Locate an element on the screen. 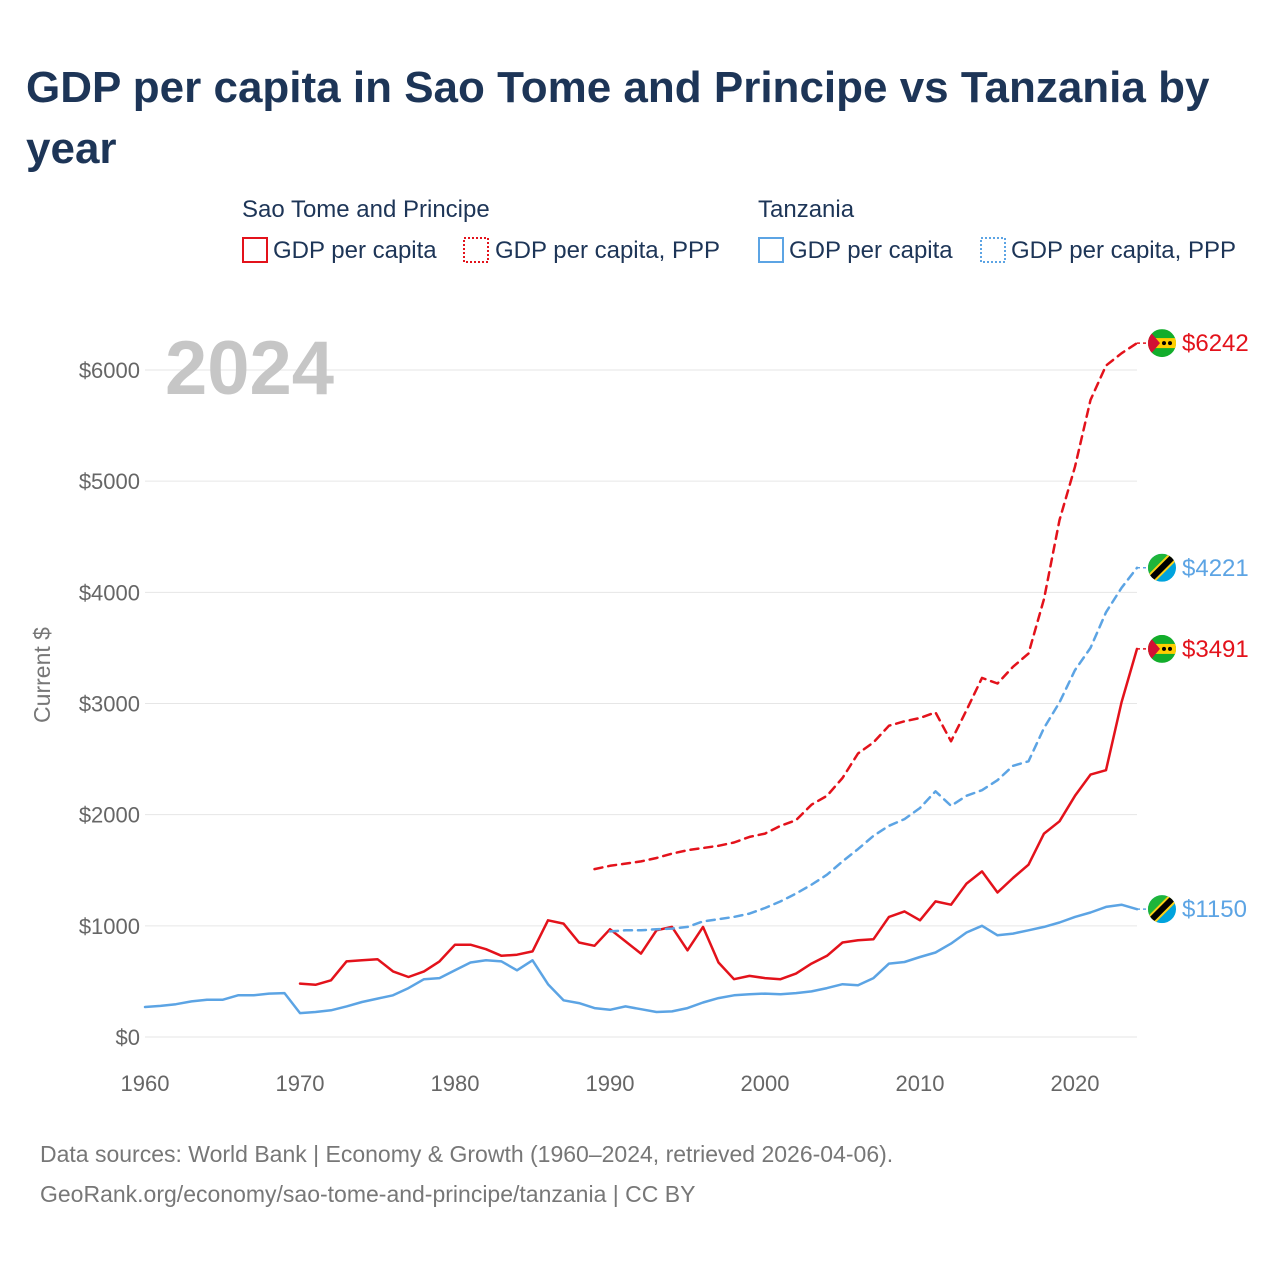 Image resolution: width=1280 pixels, height=1280 pixels. x-tick-label: 2000 is located at coordinates (765, 1083).